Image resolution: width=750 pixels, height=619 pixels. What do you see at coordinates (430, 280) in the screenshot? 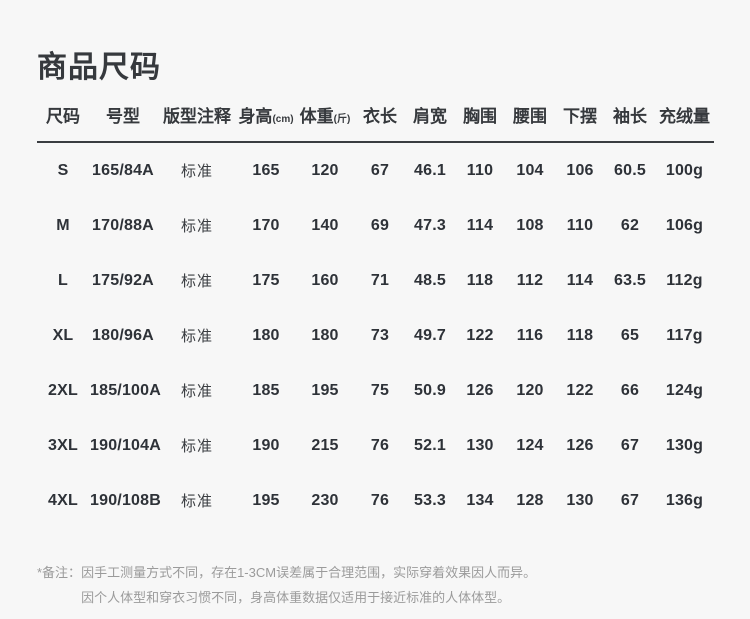
I see `cell: 48.5` at bounding box center [430, 280].